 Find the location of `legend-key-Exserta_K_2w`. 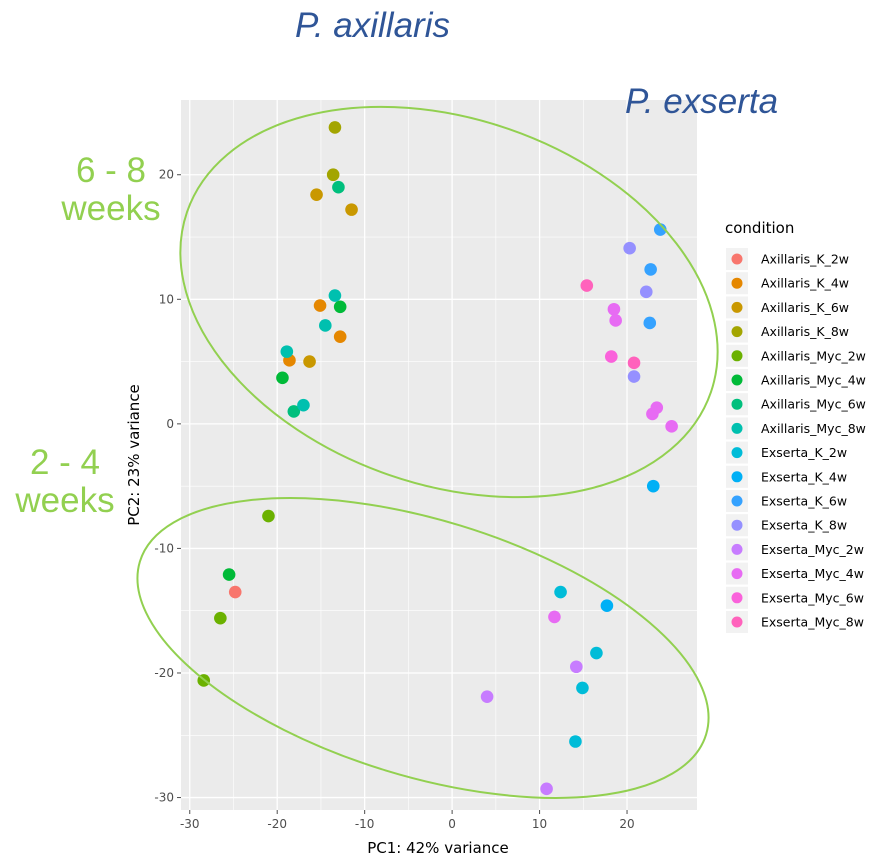

legend-key-Exserta_K_2w is located at coordinates (737, 453).